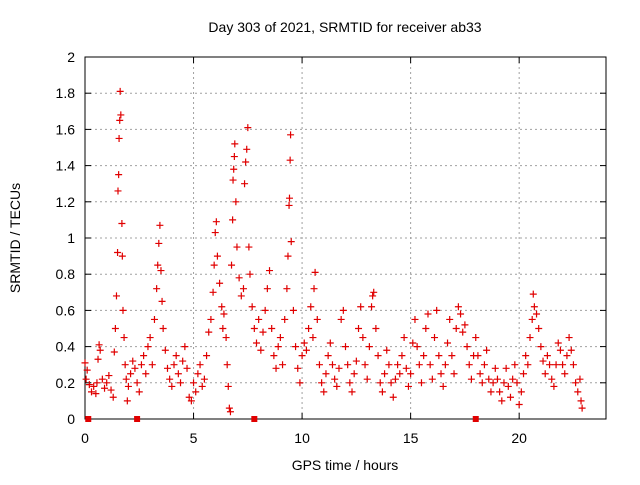 The width and height of the screenshot is (640, 485). Describe the element at coordinates (345, 465) in the screenshot. I see `x-axis-label: GPS time / hours` at that location.